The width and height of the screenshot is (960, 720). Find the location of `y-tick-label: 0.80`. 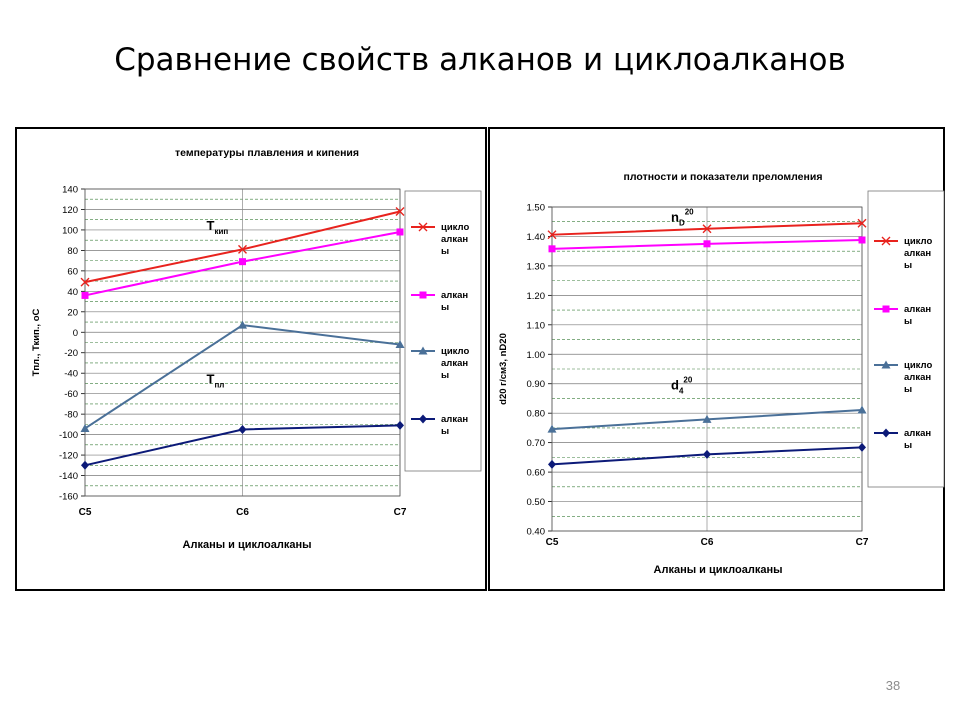

y-tick-label: 0.80 is located at coordinates (536, 414).